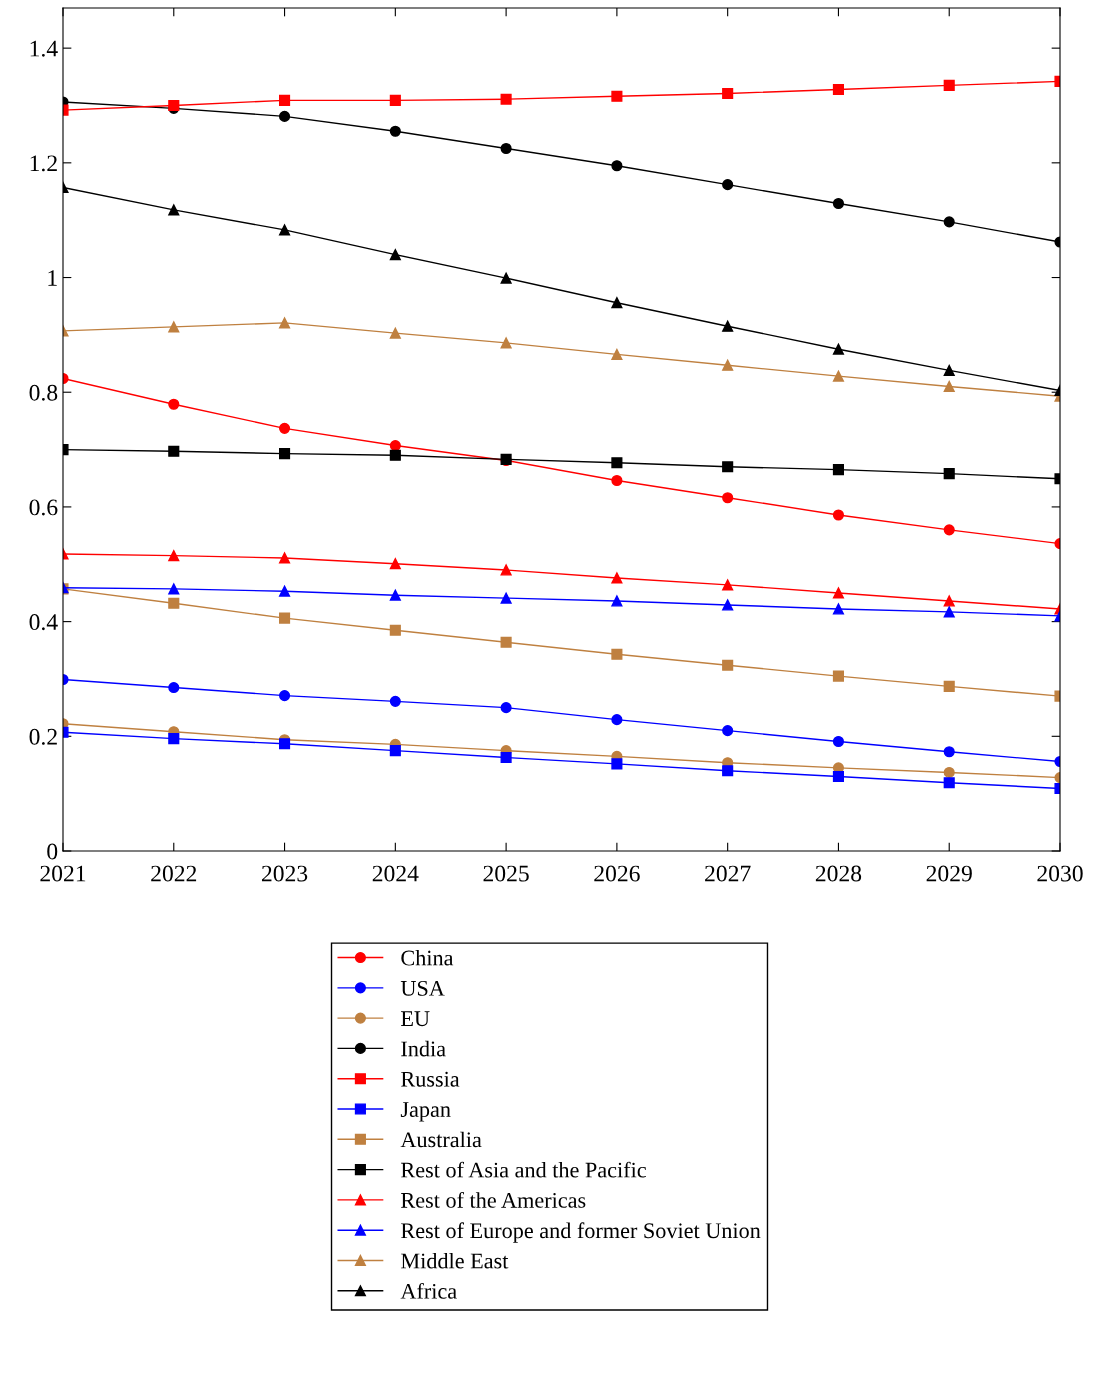  Describe the element at coordinates (581, 1232) in the screenshot. I see `legend-label: Rest of Europe and former Soviet Union` at that location.